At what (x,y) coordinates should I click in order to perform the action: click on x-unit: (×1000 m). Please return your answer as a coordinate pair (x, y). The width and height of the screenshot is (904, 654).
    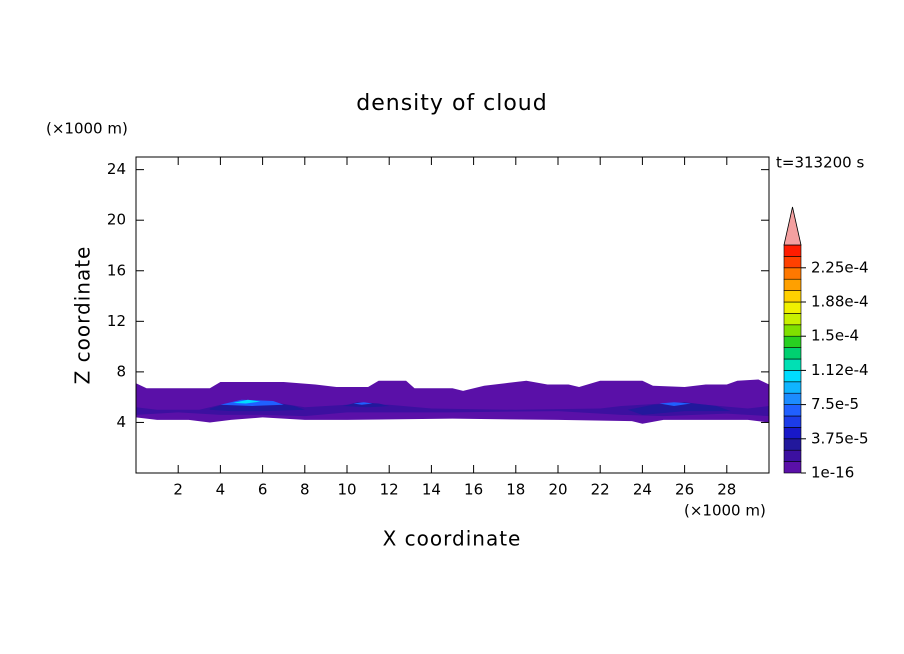
    Looking at the image, I should click on (725, 511).